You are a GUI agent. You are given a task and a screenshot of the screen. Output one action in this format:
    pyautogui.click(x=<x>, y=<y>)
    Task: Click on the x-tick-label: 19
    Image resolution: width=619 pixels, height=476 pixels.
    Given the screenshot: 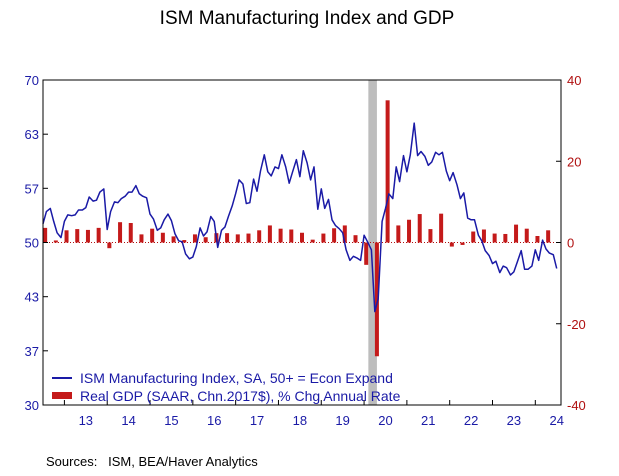 What is the action you would take?
    pyautogui.click(x=342, y=420)
    